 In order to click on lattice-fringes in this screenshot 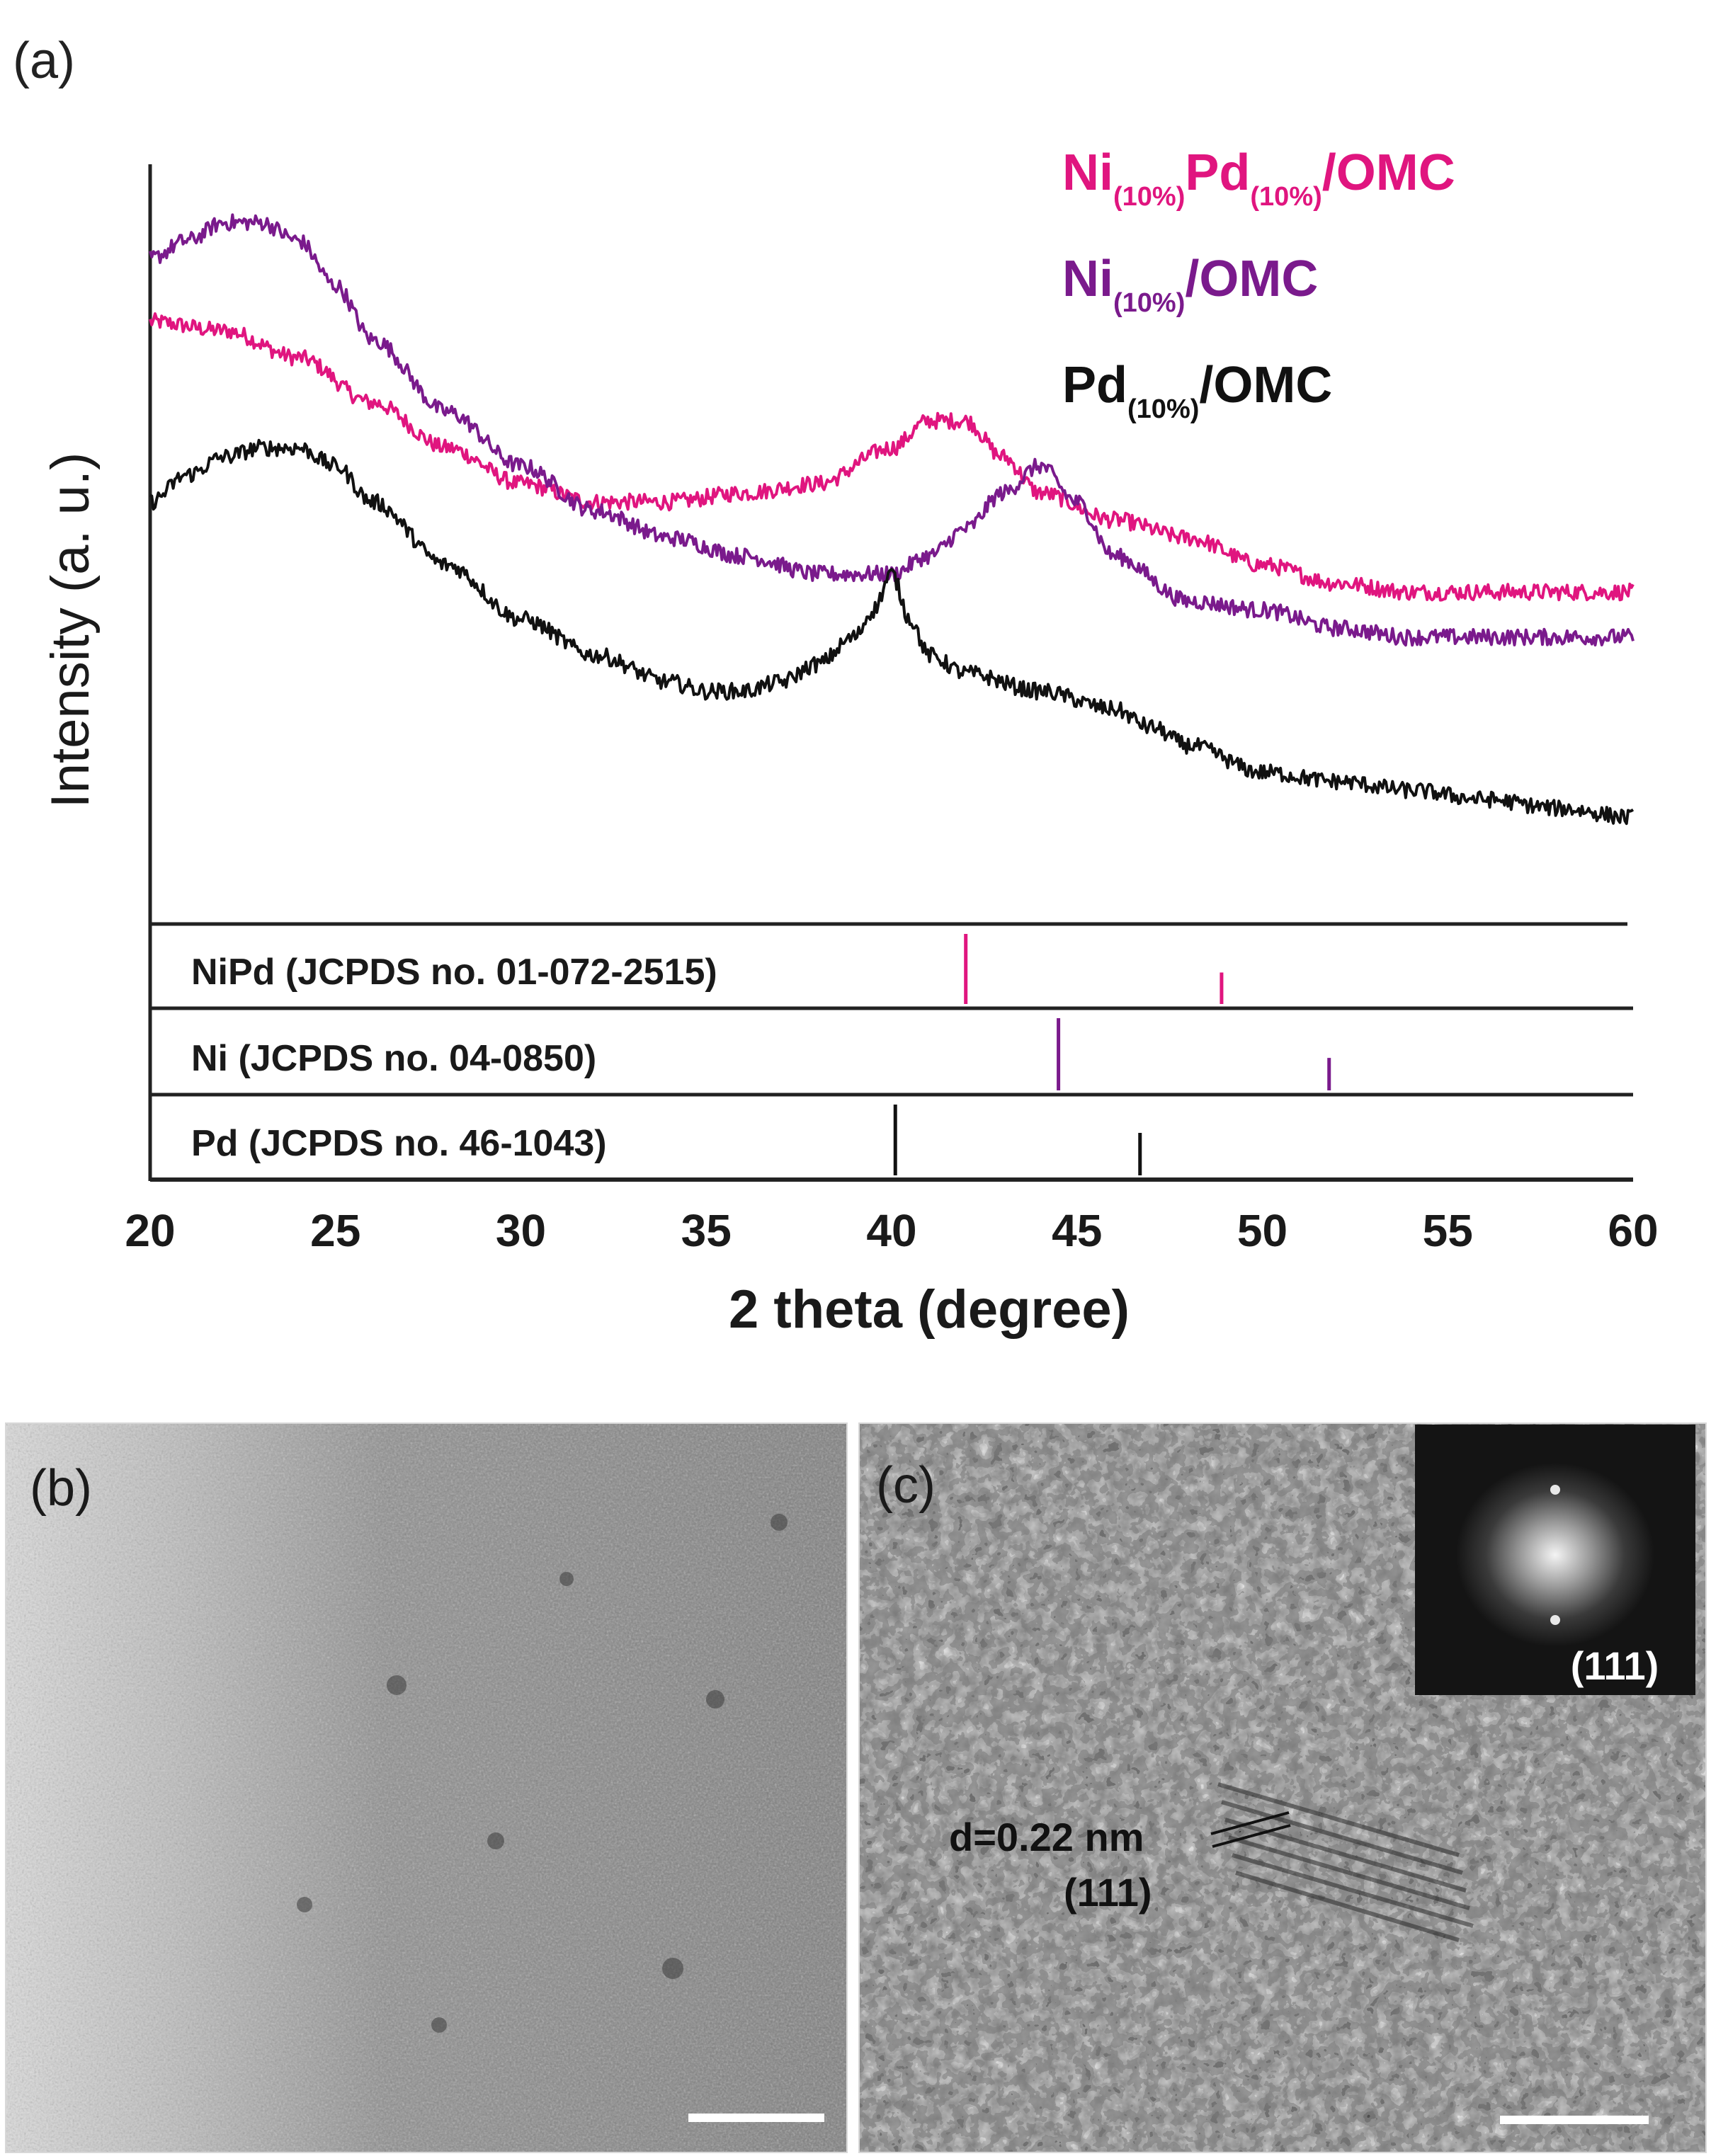, I will do `click(1345, 1862)`.